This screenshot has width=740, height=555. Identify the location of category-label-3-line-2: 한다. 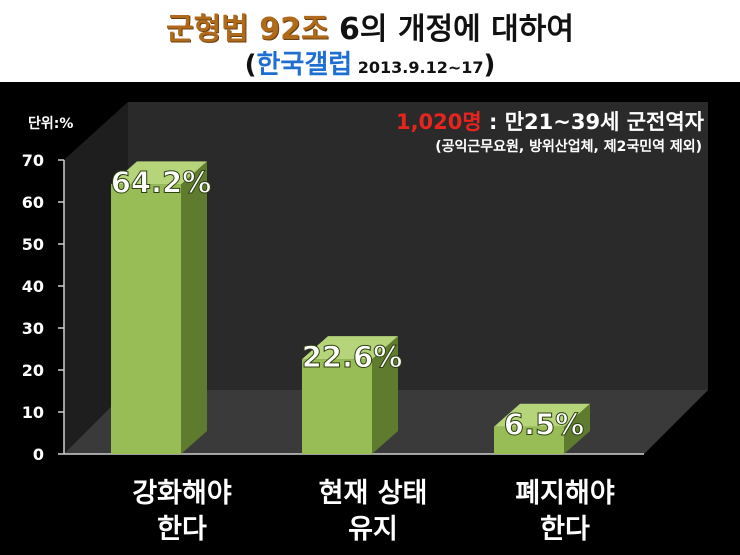
(565, 529).